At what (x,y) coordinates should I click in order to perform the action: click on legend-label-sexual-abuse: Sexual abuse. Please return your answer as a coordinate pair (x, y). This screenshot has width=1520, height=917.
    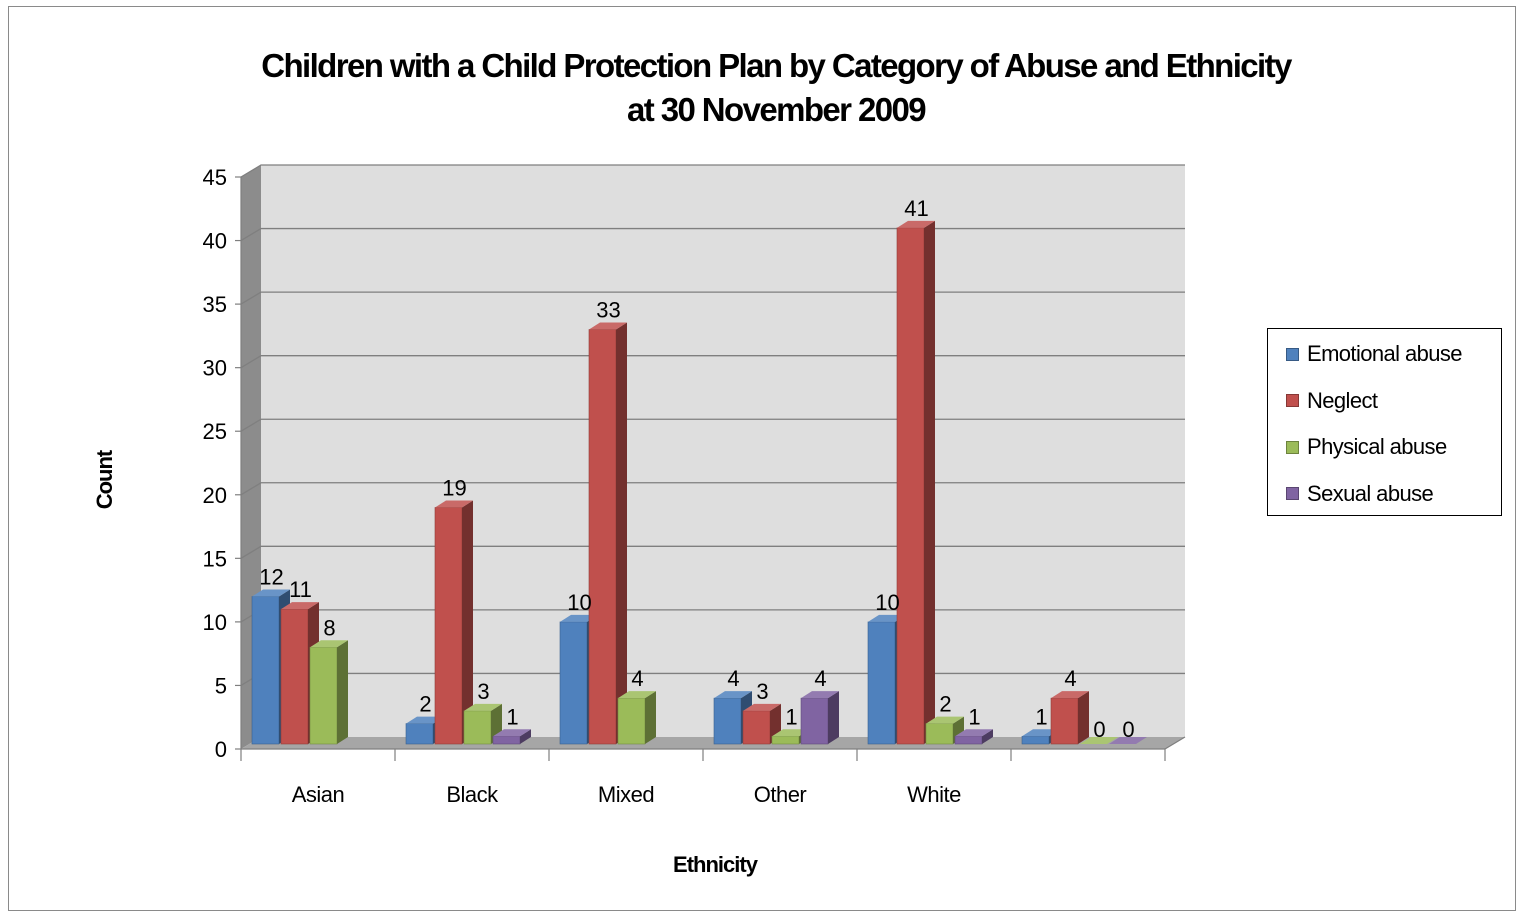
    Looking at the image, I should click on (1370, 493).